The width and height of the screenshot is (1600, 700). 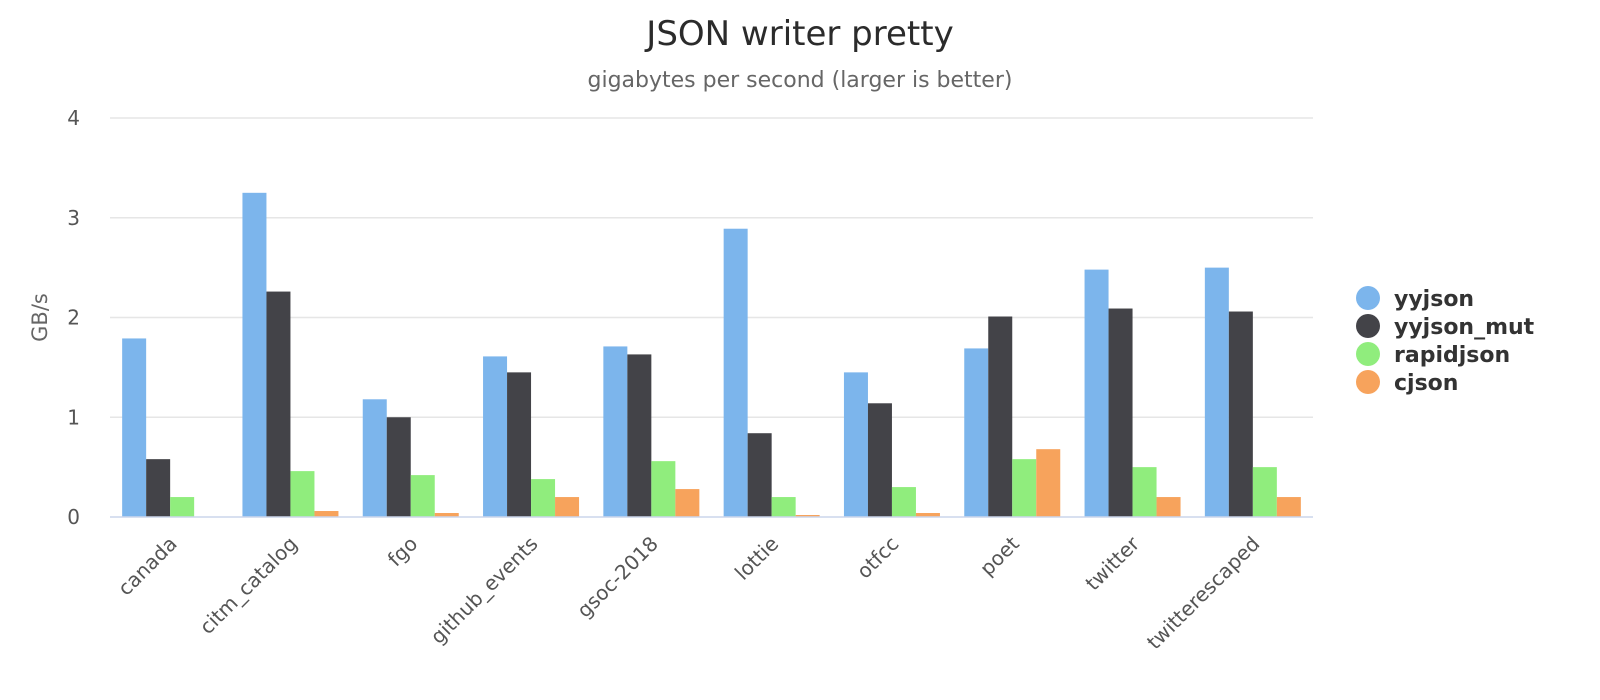 What do you see at coordinates (1264, 492) in the screenshot?
I see `bar-rapidjson-twitterescaped` at bounding box center [1264, 492].